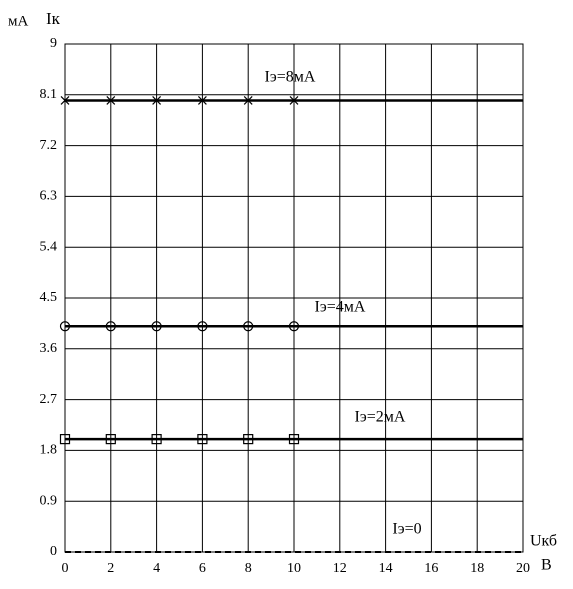  Describe the element at coordinates (49, 246) in the screenshot. I see `y-tick-label: 5.4` at that location.